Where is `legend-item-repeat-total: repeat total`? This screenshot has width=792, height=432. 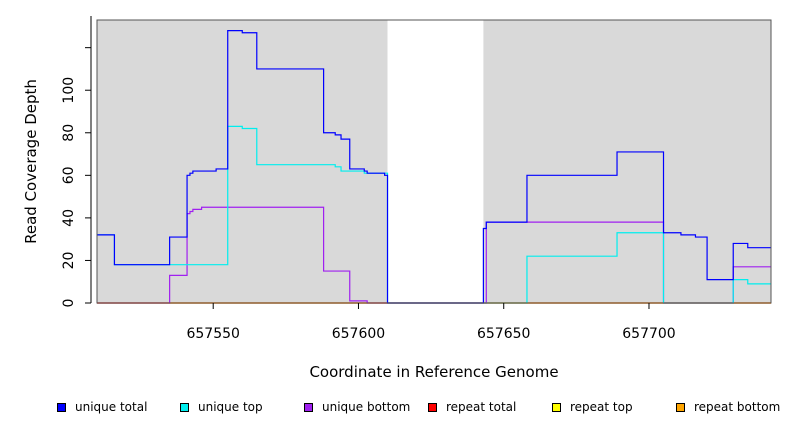
legend-item-repeat-total: repeat total is located at coordinates (472, 407).